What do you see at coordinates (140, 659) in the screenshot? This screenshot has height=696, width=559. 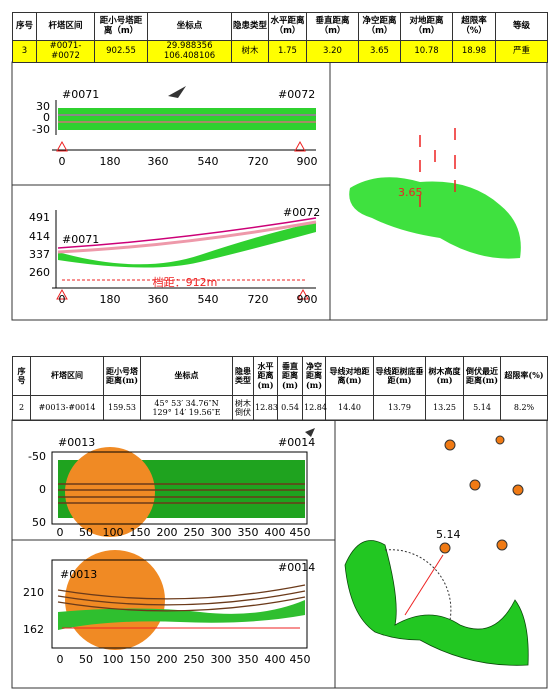 I see `label: 150` at bounding box center [140, 659].